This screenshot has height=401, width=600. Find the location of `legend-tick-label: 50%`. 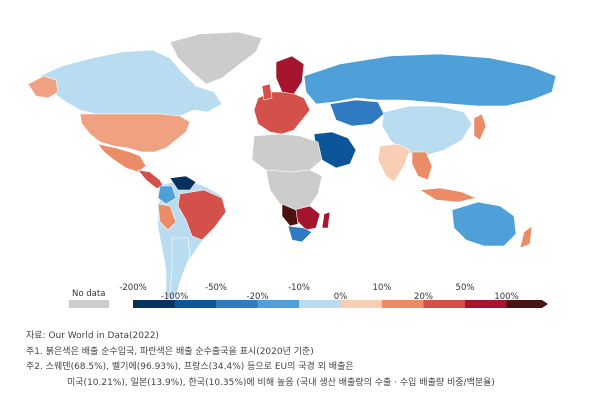

legend-tick-label: 50% is located at coordinates (465, 288).